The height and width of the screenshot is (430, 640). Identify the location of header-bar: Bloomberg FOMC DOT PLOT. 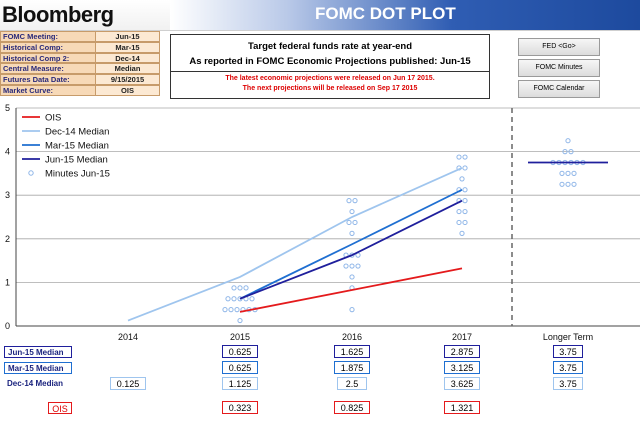
(320, 15).